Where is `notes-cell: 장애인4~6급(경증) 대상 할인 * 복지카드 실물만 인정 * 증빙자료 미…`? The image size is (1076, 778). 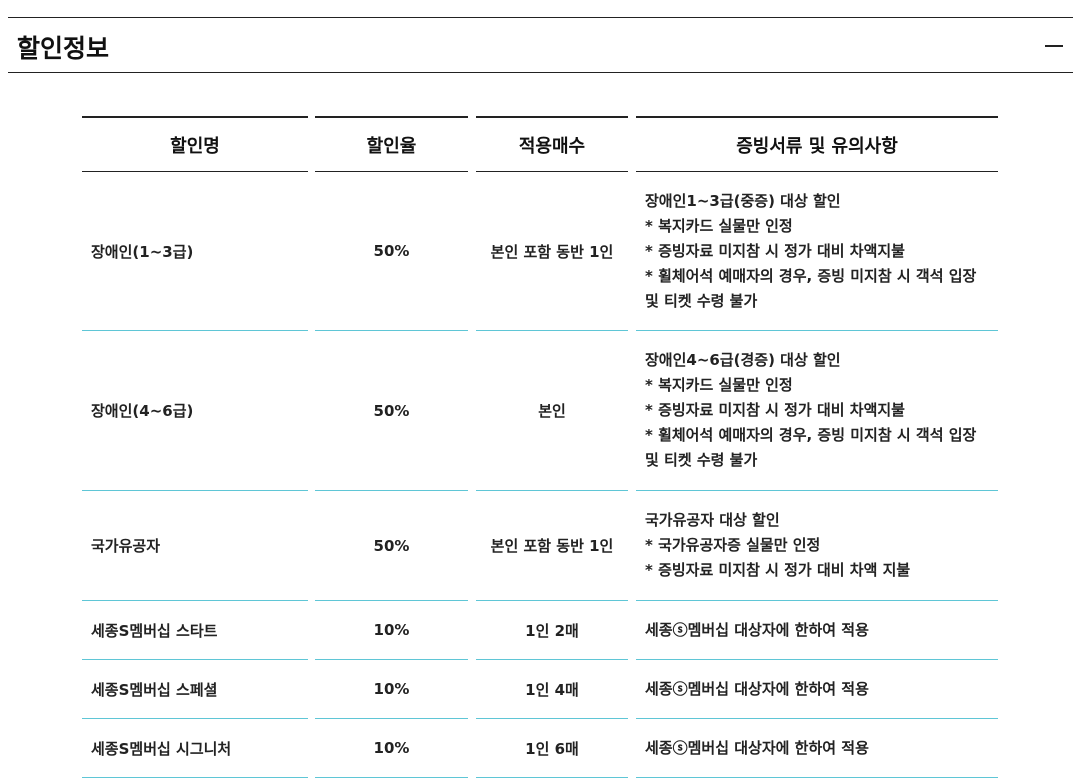 notes-cell: 장애인4~6급(경증) 대상 할인 * 복지카드 실물만 인정 * 증빙자료 미… is located at coordinates (817, 411).